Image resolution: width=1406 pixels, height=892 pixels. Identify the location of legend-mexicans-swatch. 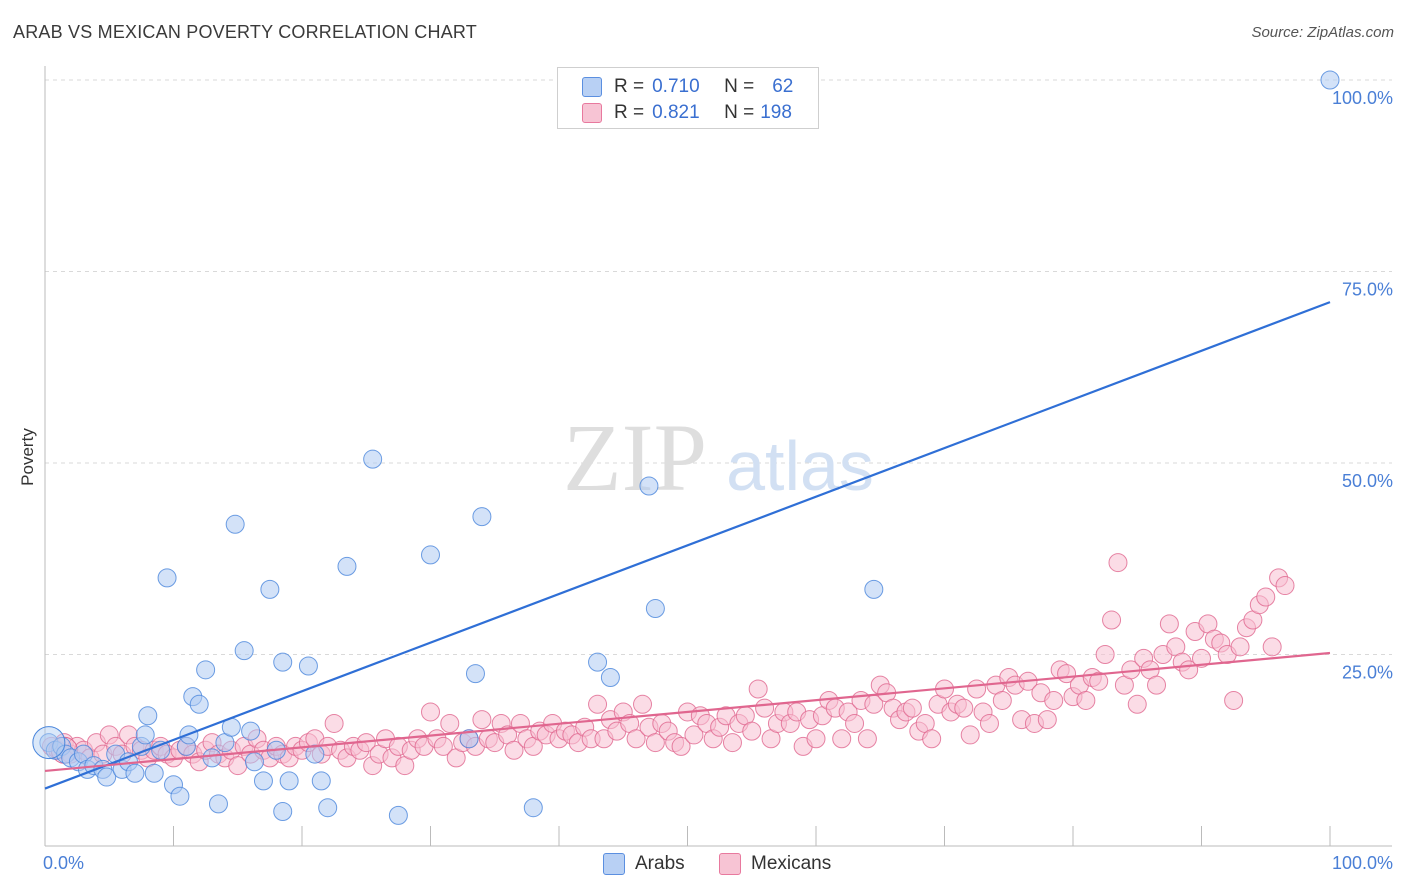
(730, 864).